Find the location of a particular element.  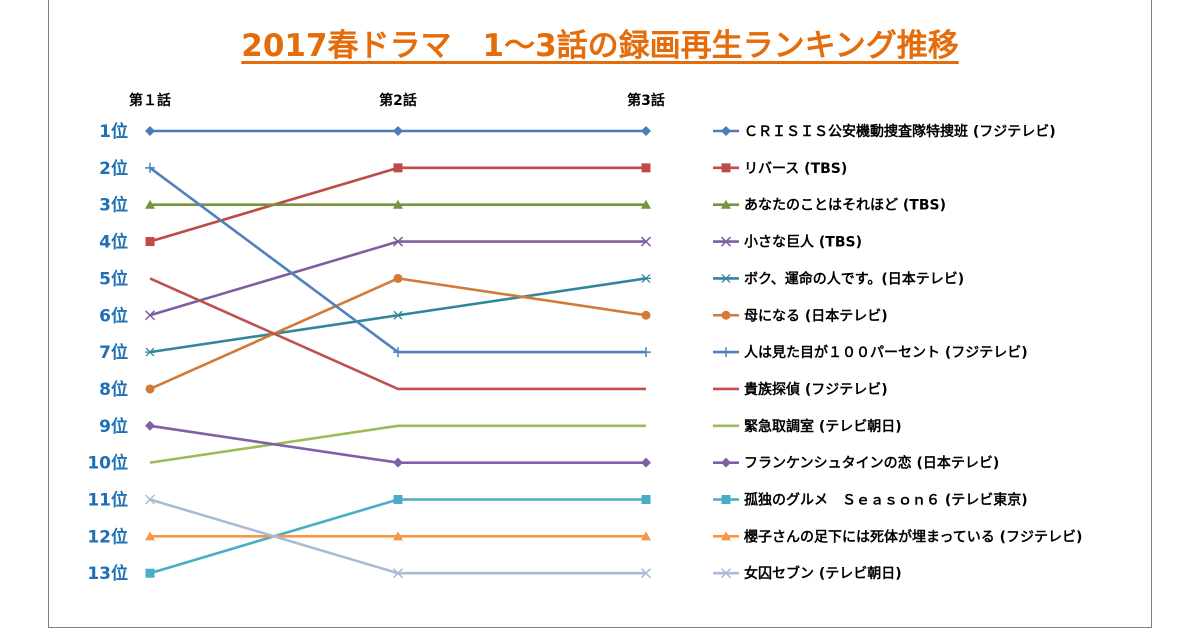

y-tick-label: 6位 is located at coordinates (113, 315).